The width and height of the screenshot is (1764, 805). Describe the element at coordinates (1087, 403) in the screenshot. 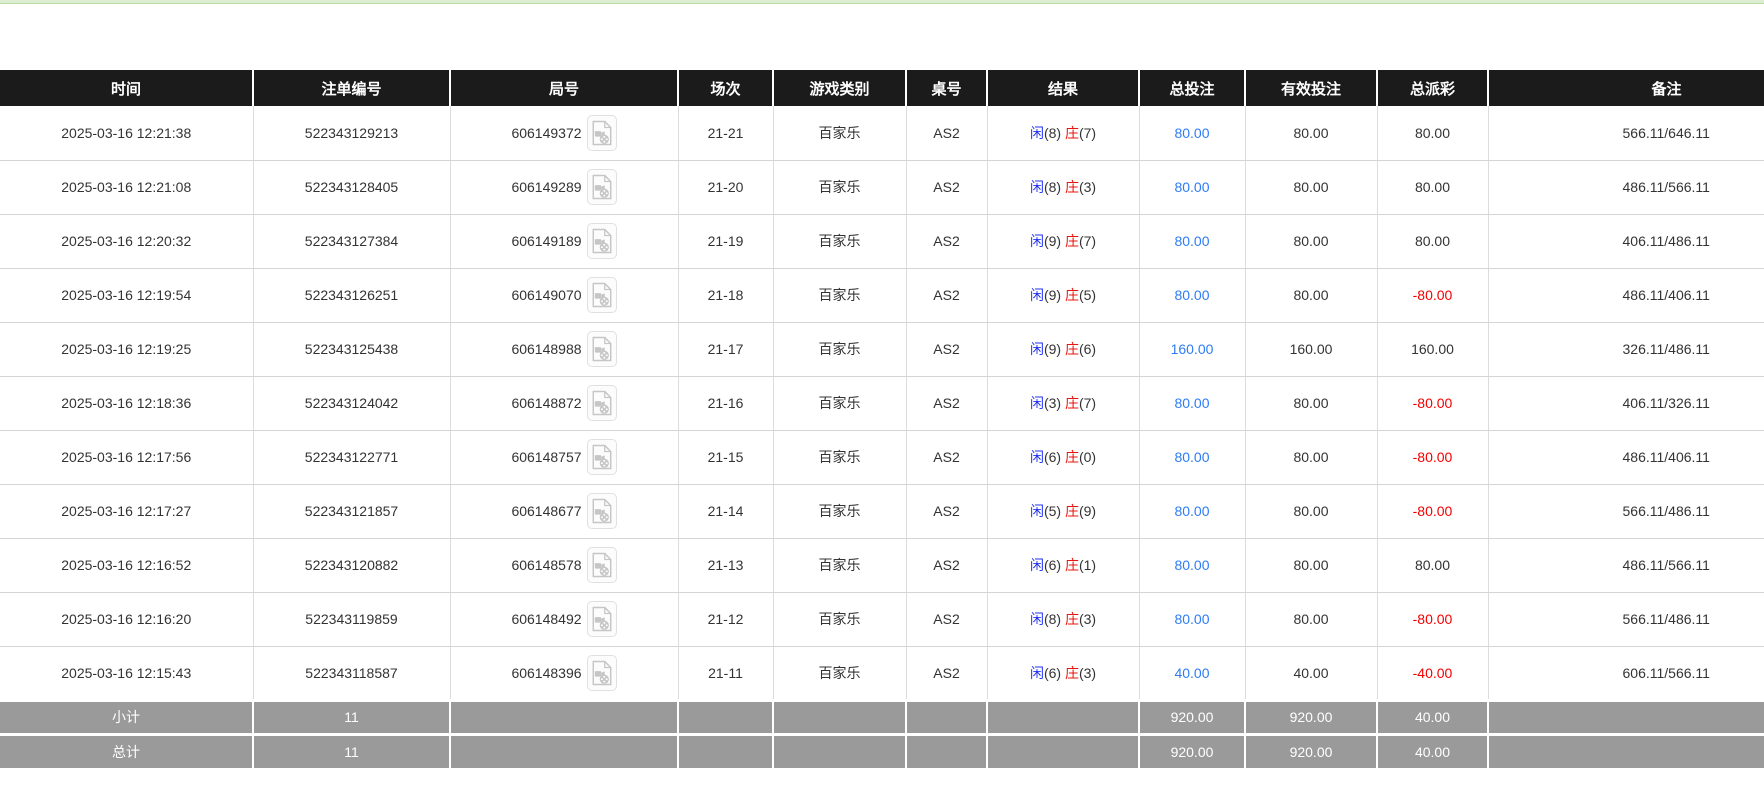

I see `result-banker-points: (7)` at that location.